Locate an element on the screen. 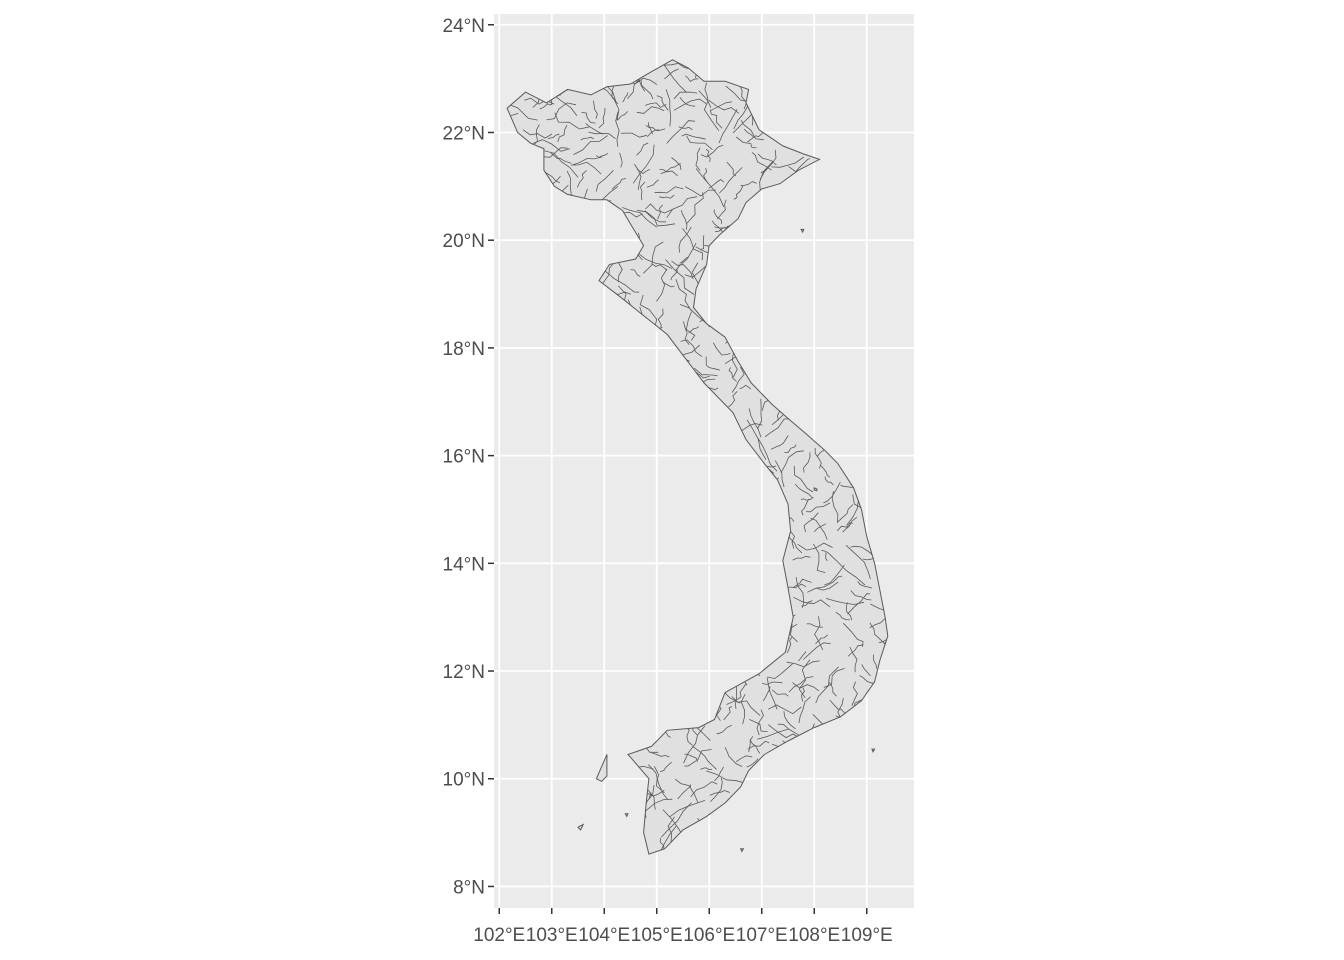  islands is located at coordinates (726, 540).